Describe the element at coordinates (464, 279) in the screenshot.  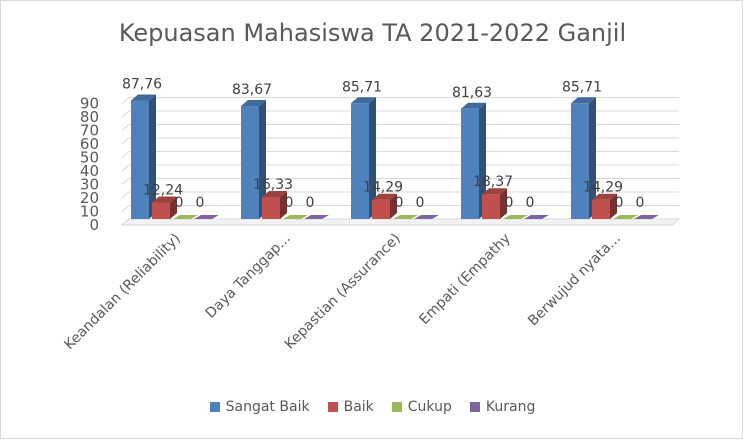
I see `category-label: Empati (Empathy` at that location.